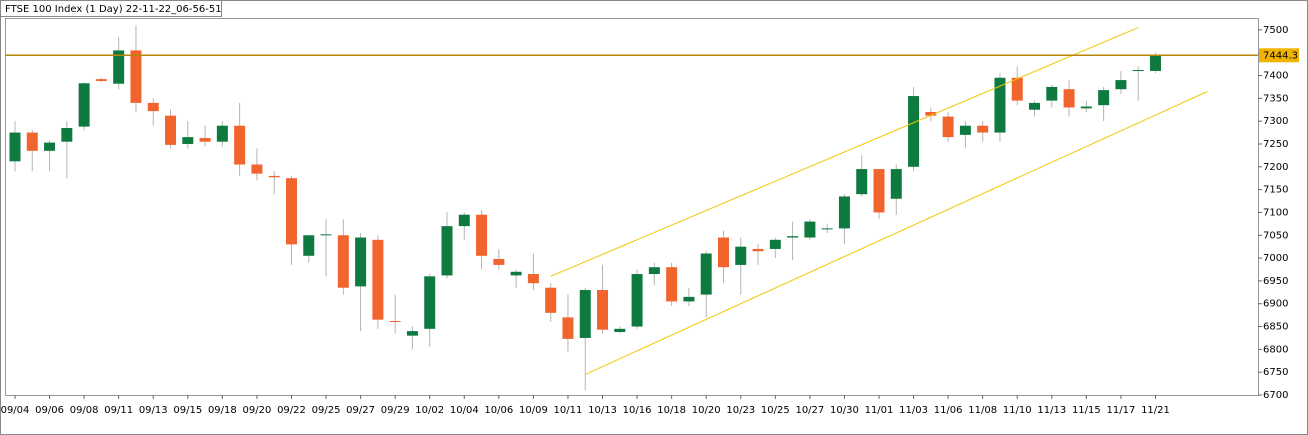 This screenshot has height=435, width=1308. Describe the element at coordinates (1275, 30) in the screenshot. I see `y-tick-label: 7500` at that location.